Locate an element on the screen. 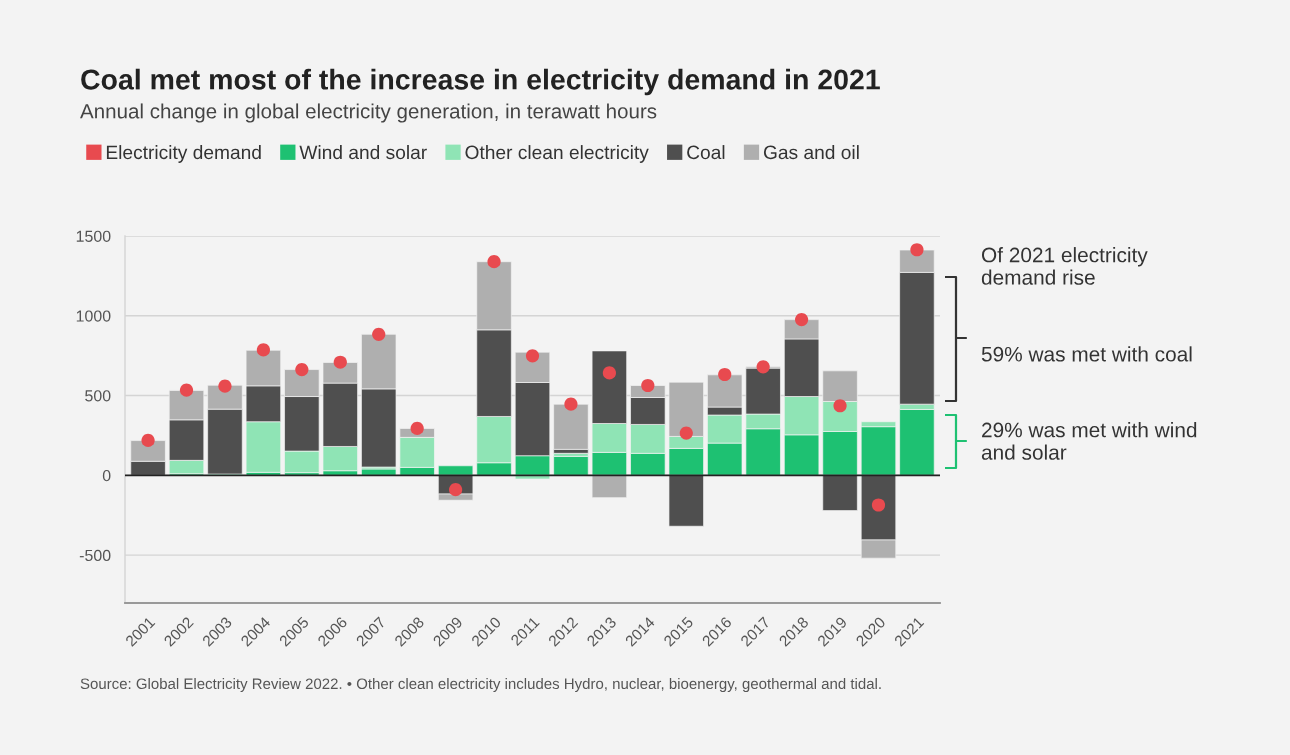  text: 59% was met with coal is located at coordinates (1086, 354).